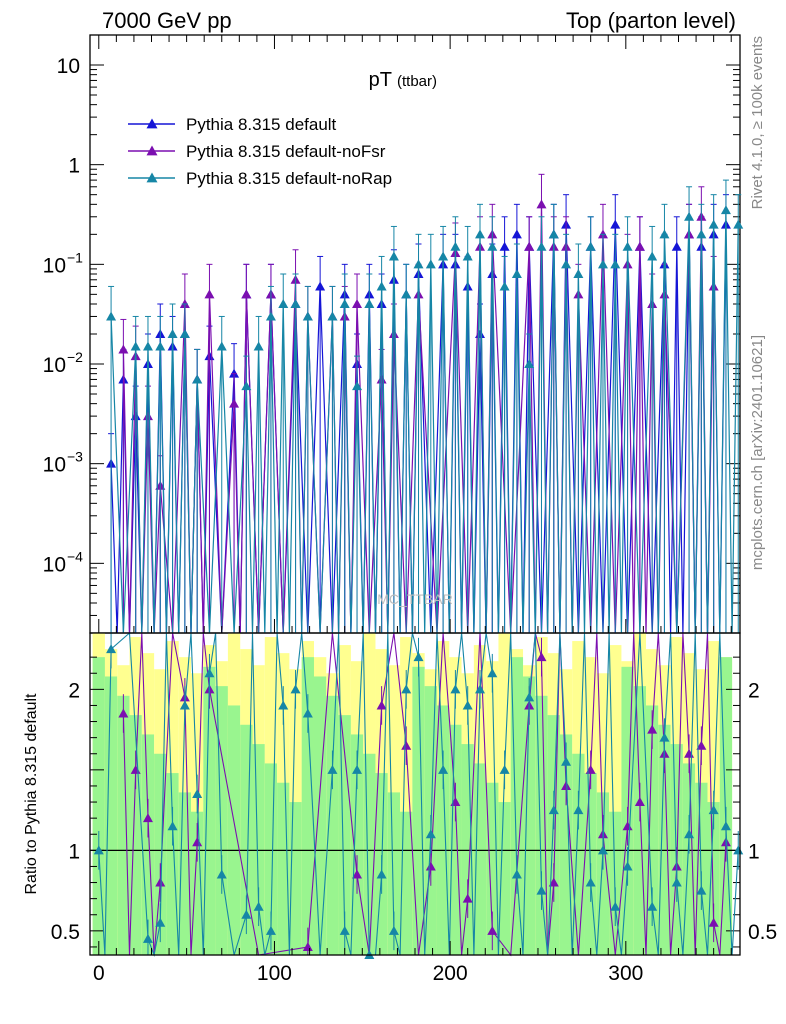 The width and height of the screenshot is (786, 1024). What do you see at coordinates (762, 932) in the screenshot?
I see `ratio-y-tick-label-right: 0.5` at bounding box center [762, 932].